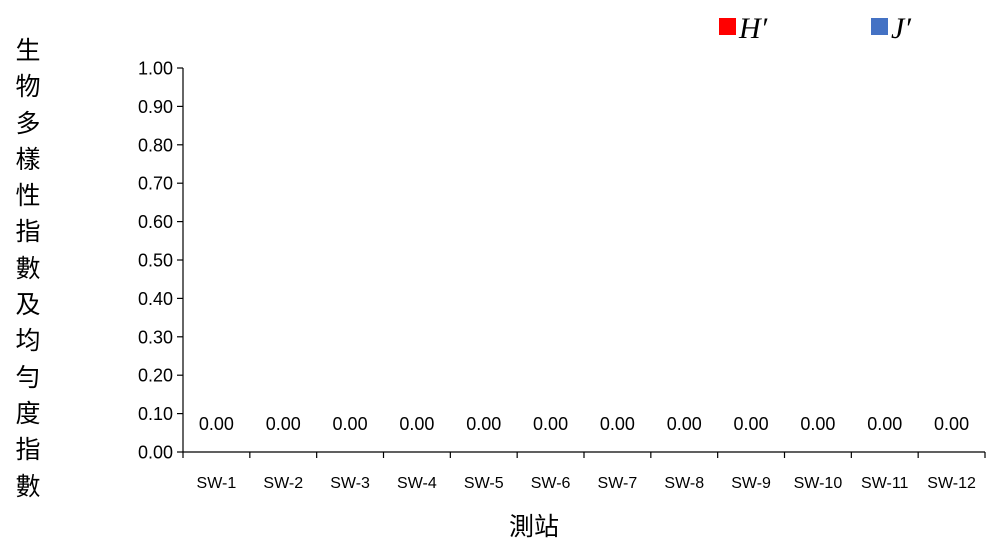  I want to click on y-axis-title-char: 多, so click(28, 123).